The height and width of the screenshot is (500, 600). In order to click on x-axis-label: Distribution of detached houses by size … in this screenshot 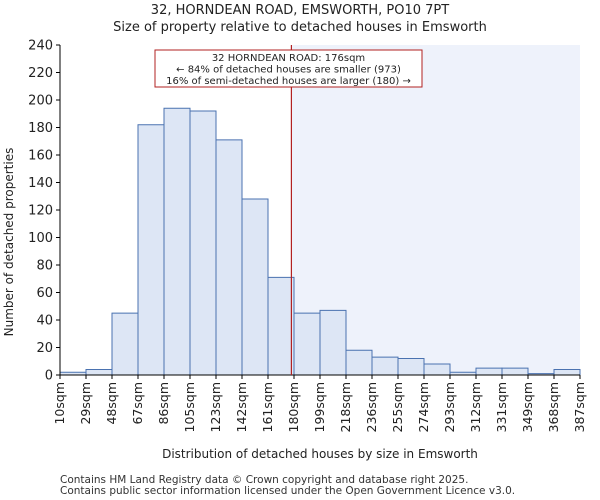, I will do `click(320, 454)`.